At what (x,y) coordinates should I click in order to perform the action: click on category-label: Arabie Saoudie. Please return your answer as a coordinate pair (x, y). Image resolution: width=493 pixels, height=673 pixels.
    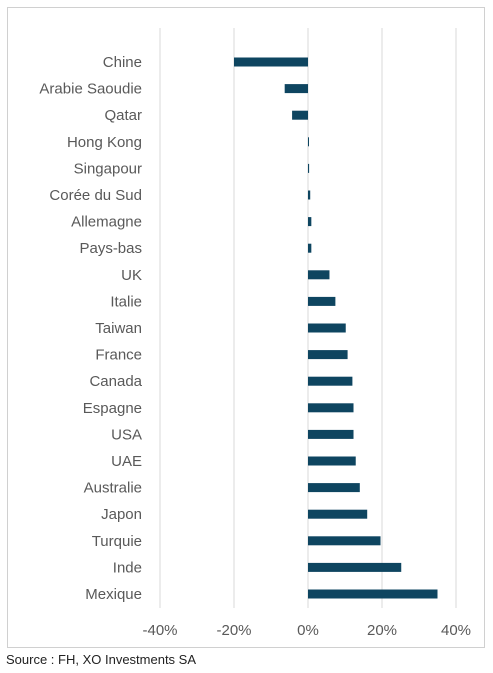
    Looking at the image, I should click on (90, 89).